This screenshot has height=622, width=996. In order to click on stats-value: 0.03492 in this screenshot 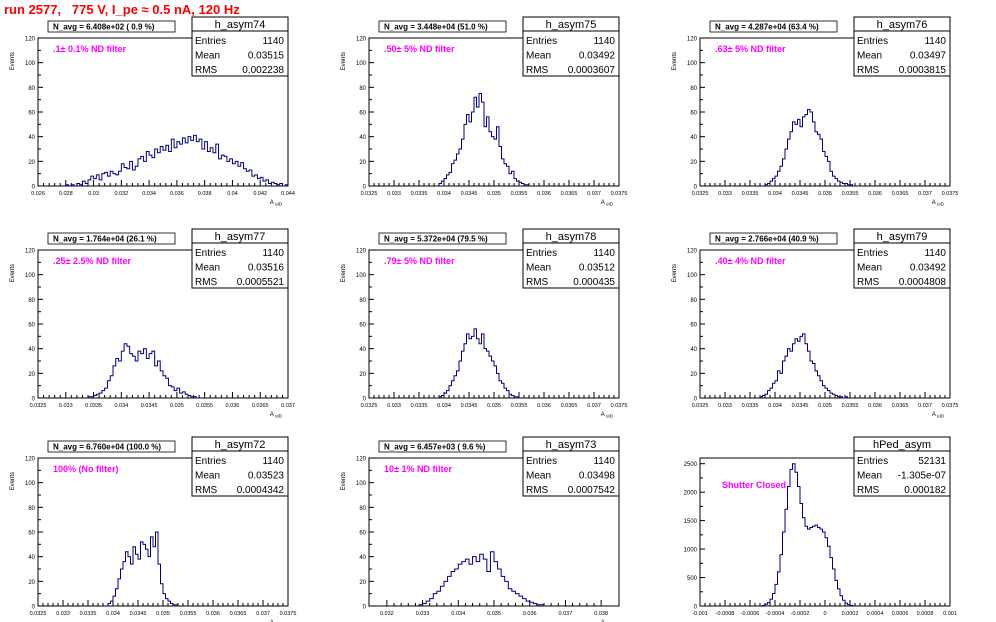, I will do `click(597, 56)`.